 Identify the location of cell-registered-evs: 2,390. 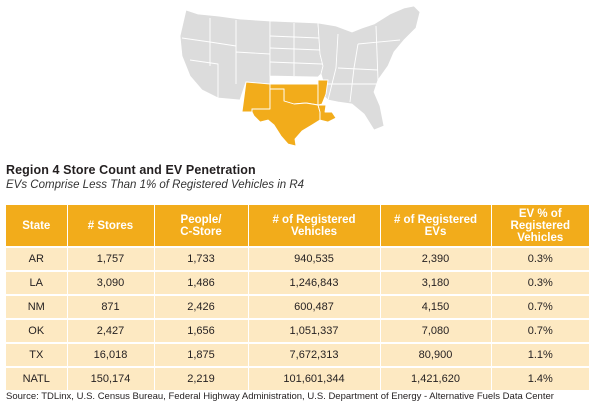
(436, 258).